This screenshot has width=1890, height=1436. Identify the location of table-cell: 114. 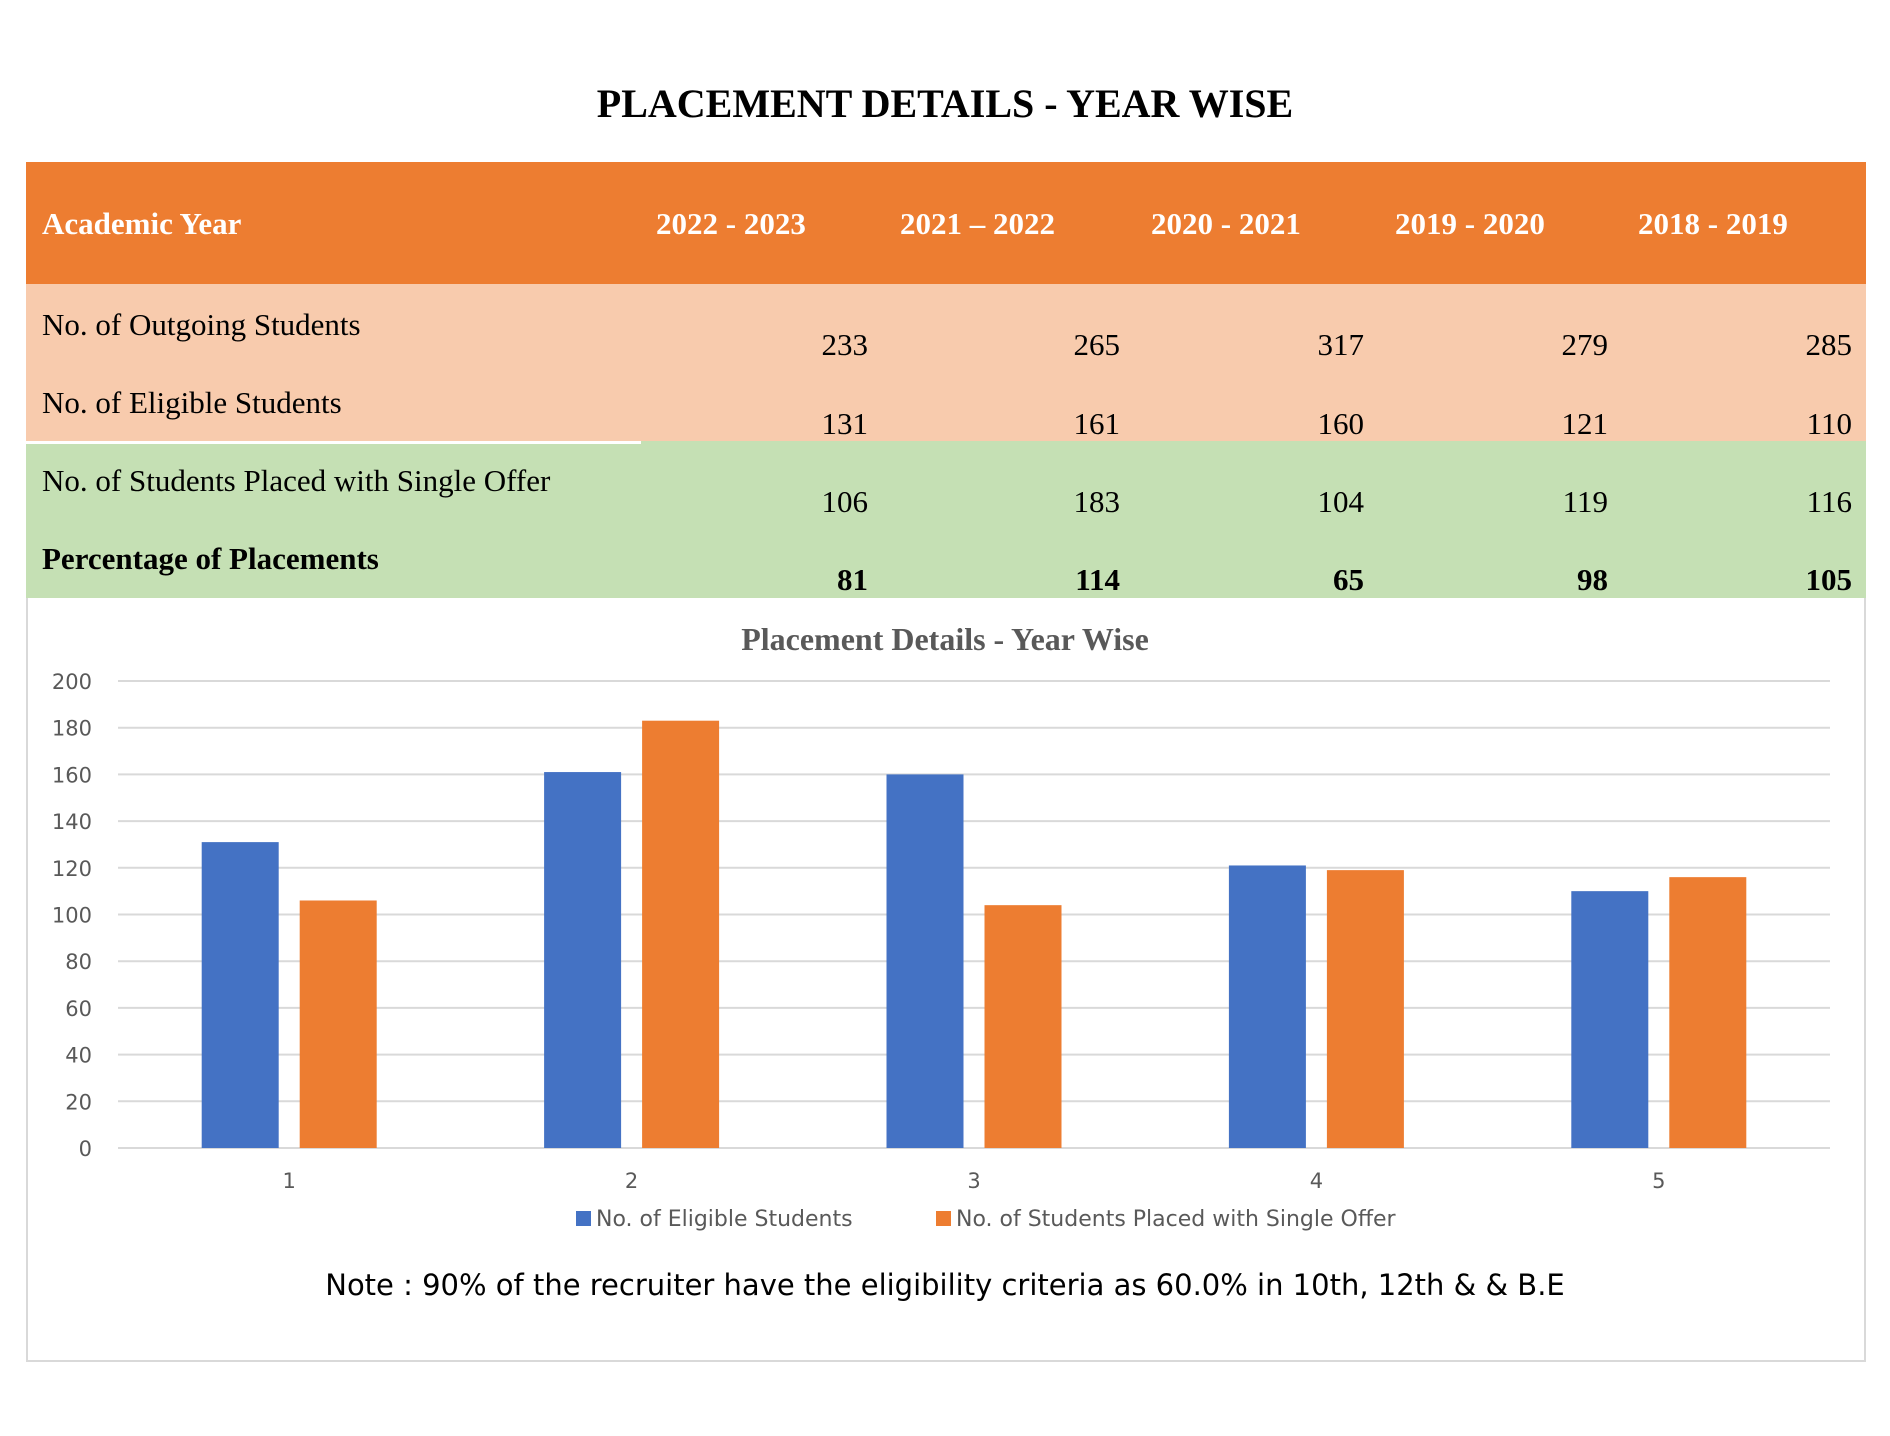
(1097, 579).